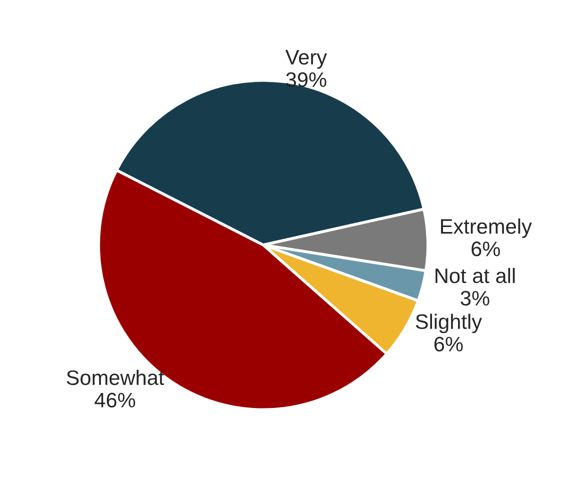  I want to click on slice-label: Very, so click(306, 59).